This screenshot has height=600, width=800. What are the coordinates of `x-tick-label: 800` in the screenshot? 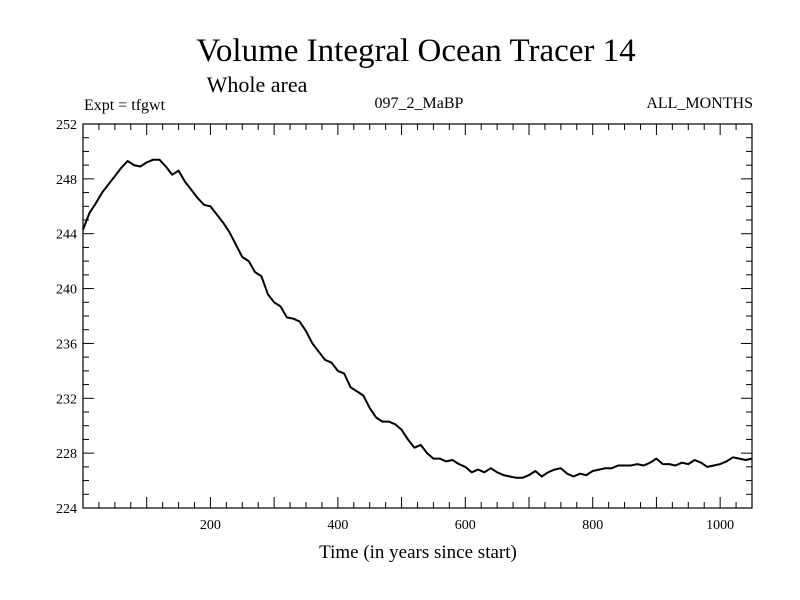 It's located at (592, 525).